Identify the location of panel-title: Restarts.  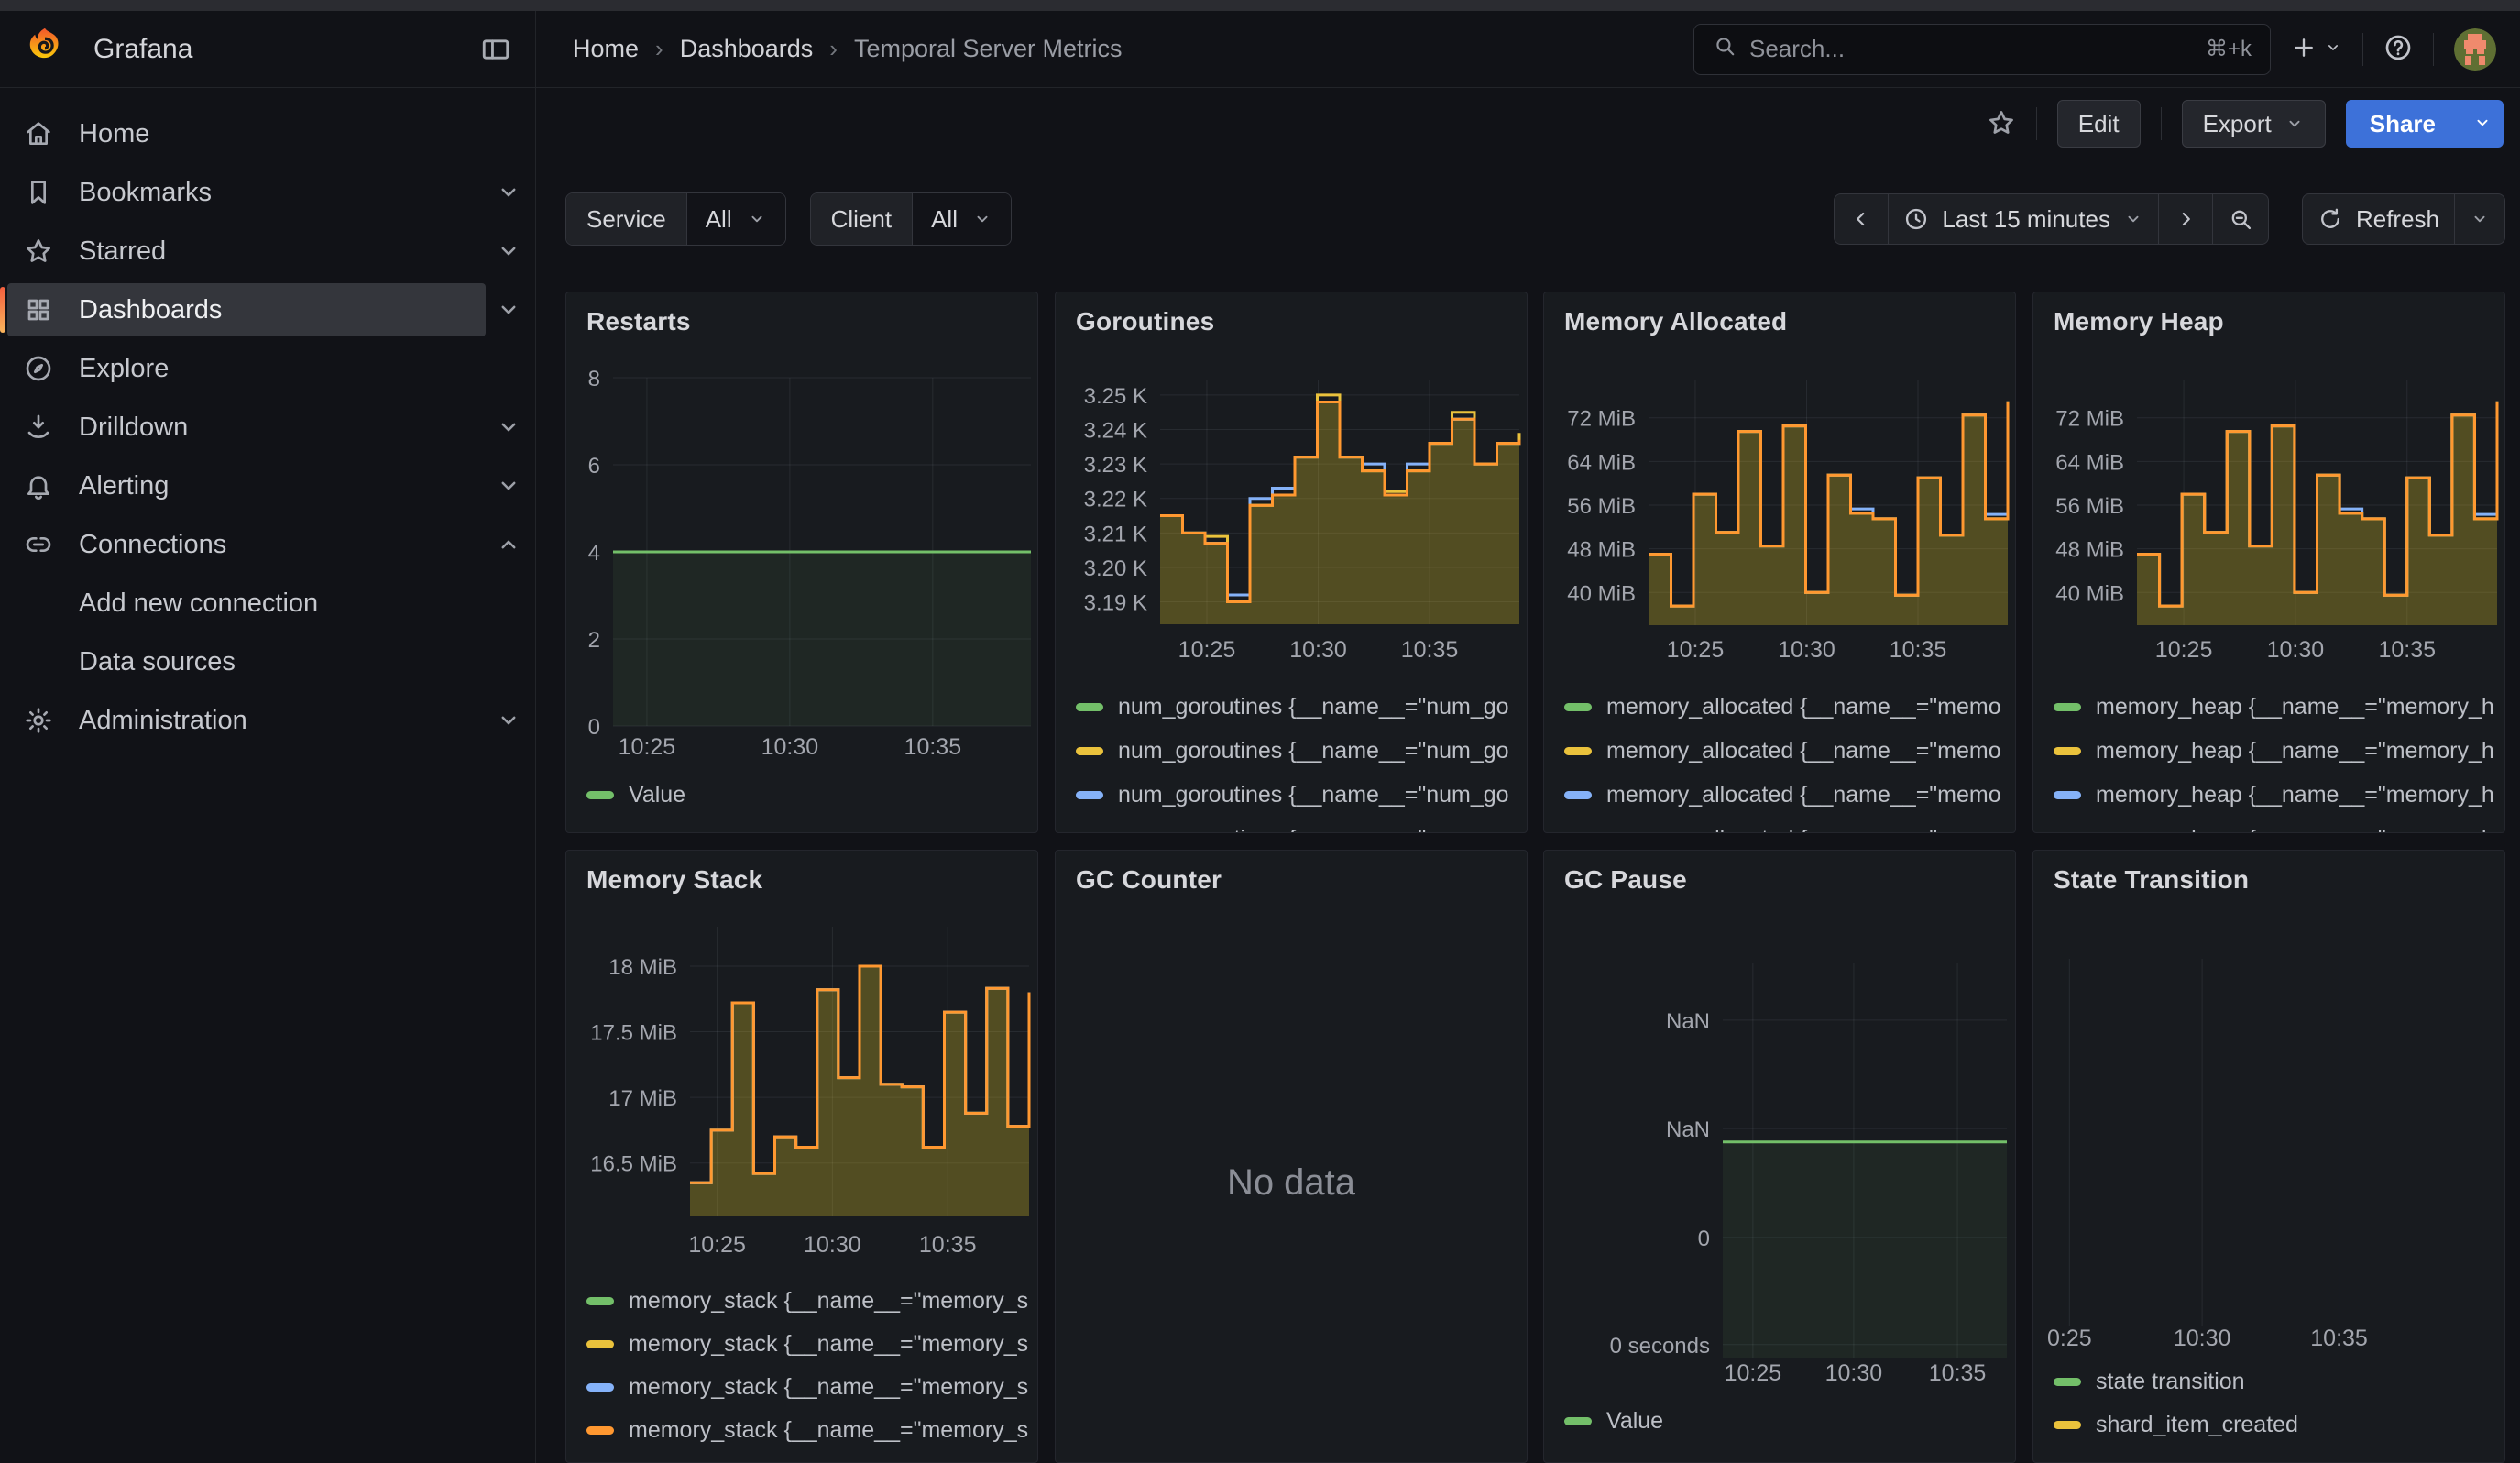
(638, 321).